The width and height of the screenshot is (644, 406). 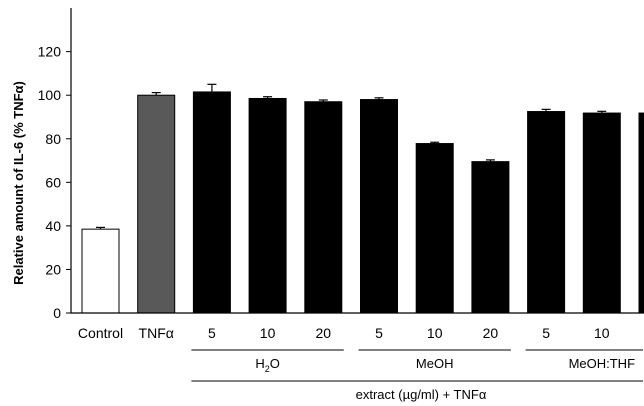 What do you see at coordinates (491, 333) in the screenshot?
I see `x-tick-label-7: 20` at bounding box center [491, 333].